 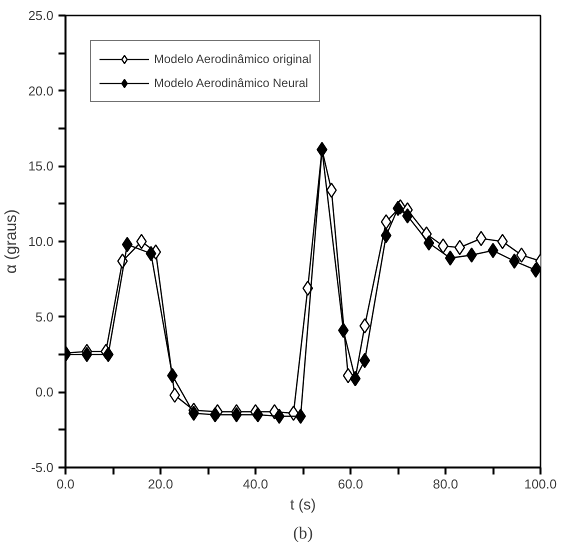 I want to click on legend-label: Modelo Aerodinâmico original, so click(x=233, y=59).